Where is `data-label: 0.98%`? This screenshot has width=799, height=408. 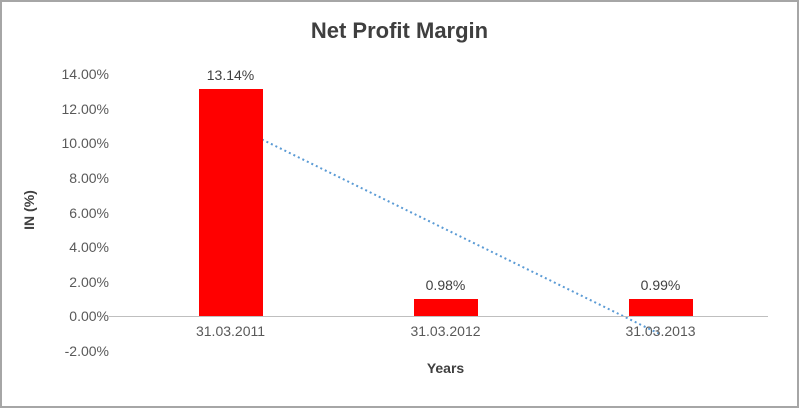
data-label: 0.98% is located at coordinates (445, 285).